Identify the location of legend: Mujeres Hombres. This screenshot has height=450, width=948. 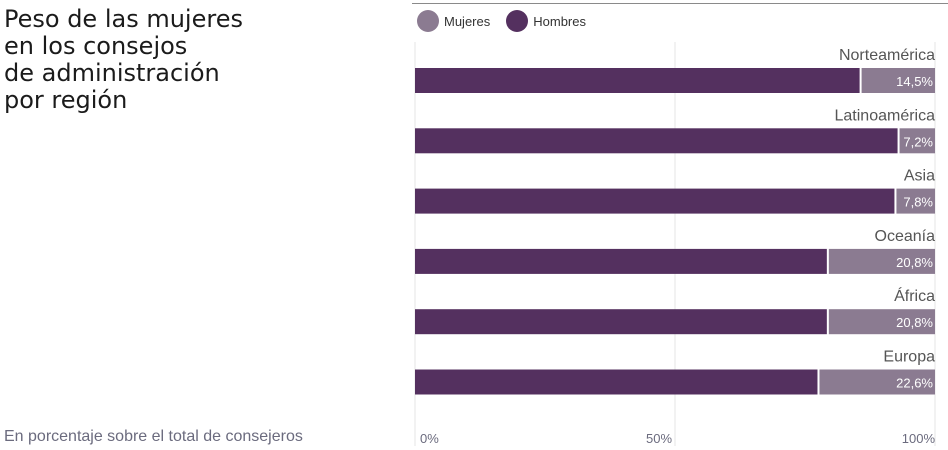
(509, 21).